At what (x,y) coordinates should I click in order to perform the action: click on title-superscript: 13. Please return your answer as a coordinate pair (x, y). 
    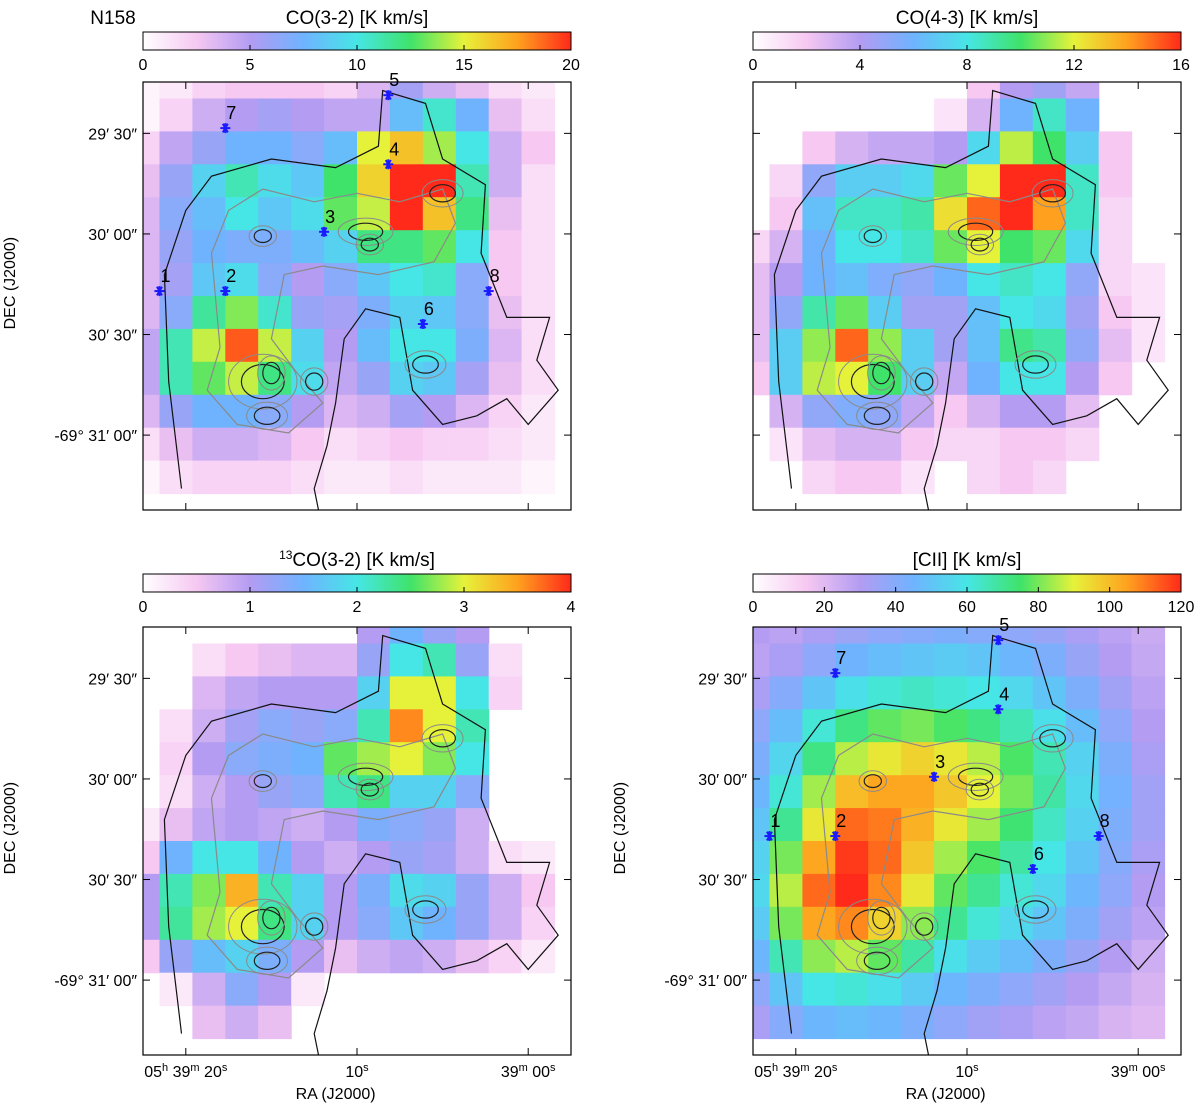
    Looking at the image, I should click on (286, 555).